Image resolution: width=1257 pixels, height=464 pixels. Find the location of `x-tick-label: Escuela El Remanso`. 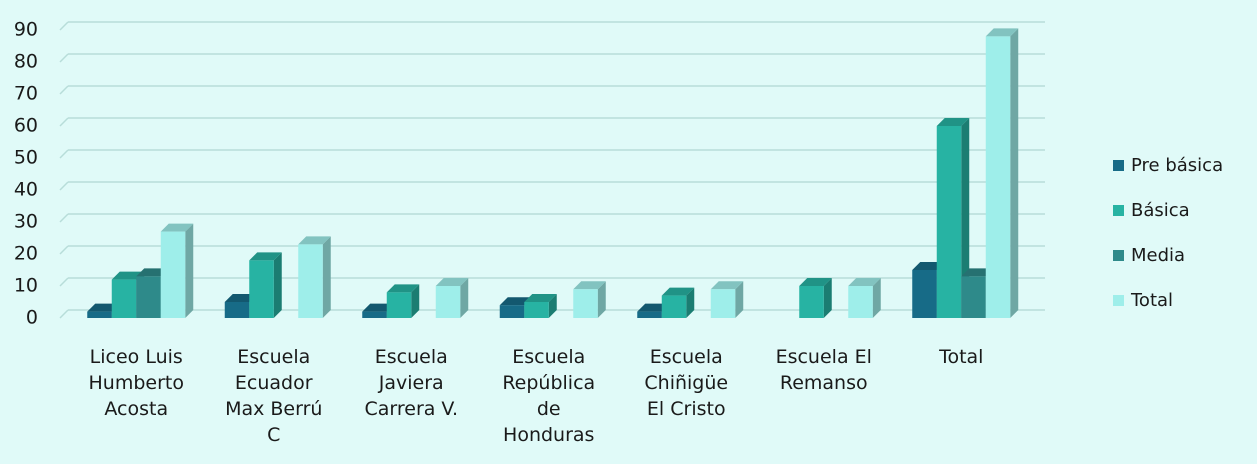

x-tick-label: Escuela El Remanso is located at coordinates (824, 370).